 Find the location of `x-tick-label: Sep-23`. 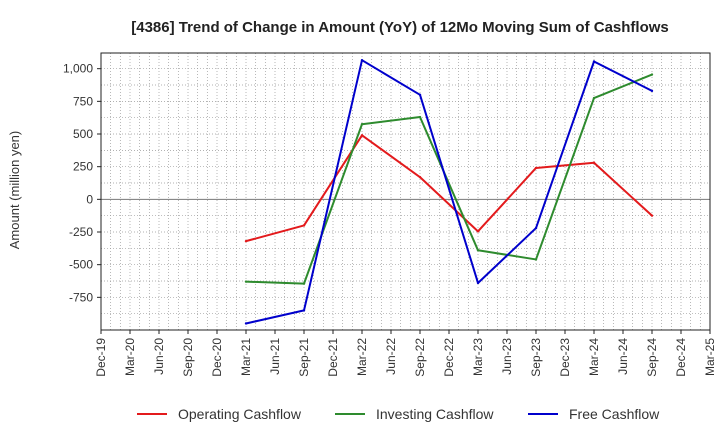

x-tick-label: Sep-23 is located at coordinates (536, 357).